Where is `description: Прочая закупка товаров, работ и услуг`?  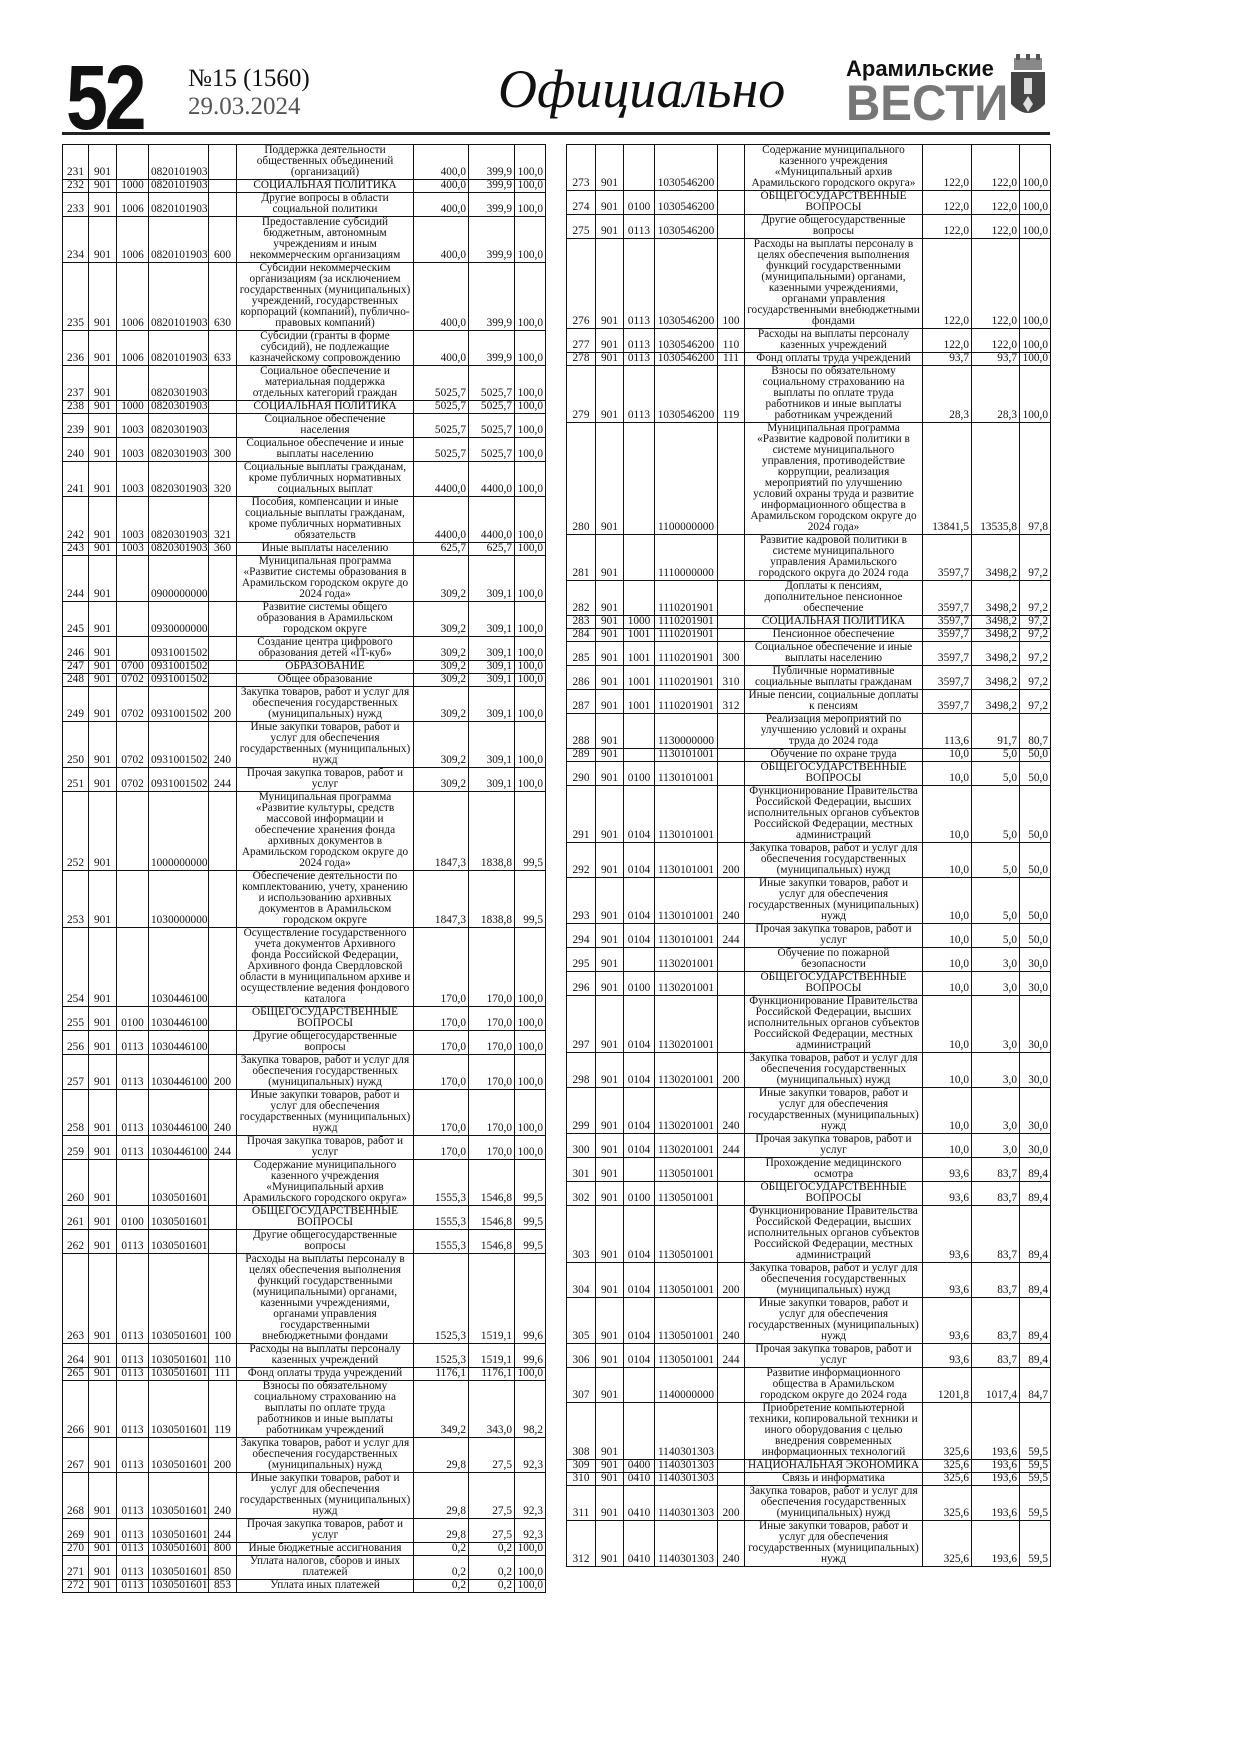 description: Прочая закупка товаров, работ и услуг is located at coordinates (325, 1147).